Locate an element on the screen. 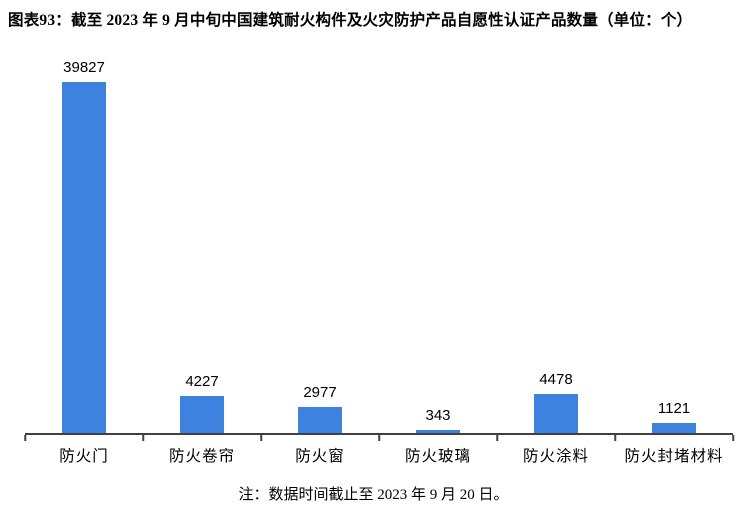  bar-category: 1121 is located at coordinates (674, 257).